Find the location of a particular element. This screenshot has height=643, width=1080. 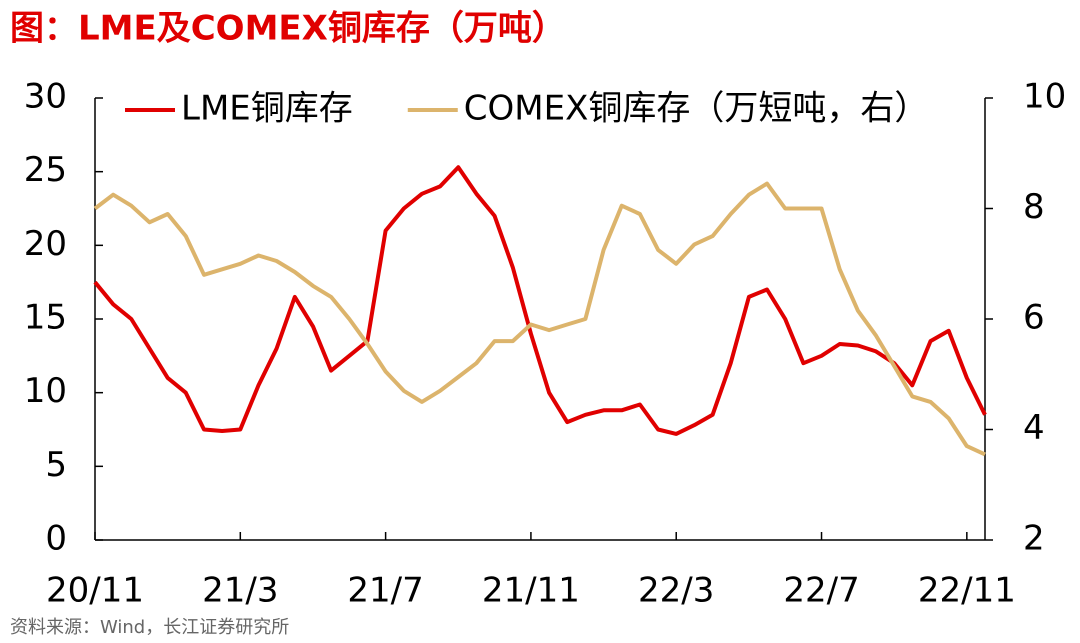

chart-title: 图：LME及COMEX铜库存（万吨） is located at coordinates (288, 29).